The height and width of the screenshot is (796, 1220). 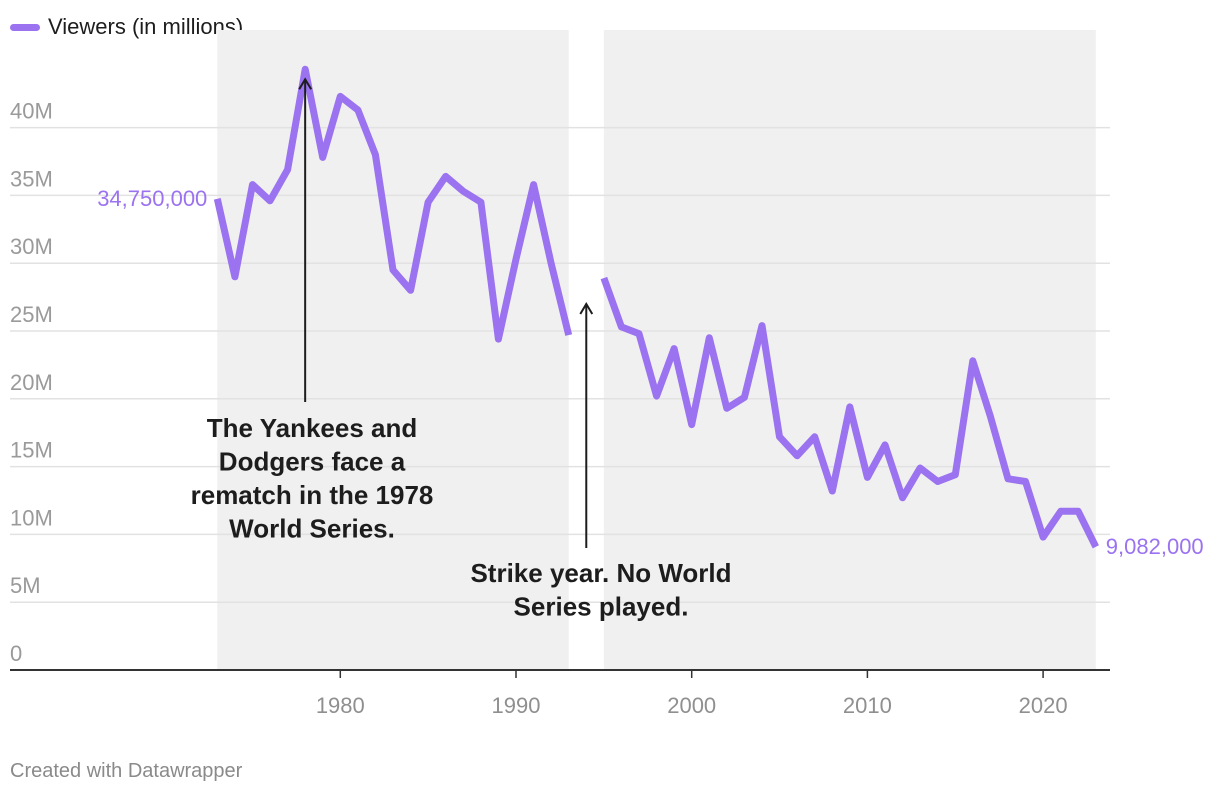 I want to click on annotation-line: rematch in the 1978, so click(x=312, y=495).